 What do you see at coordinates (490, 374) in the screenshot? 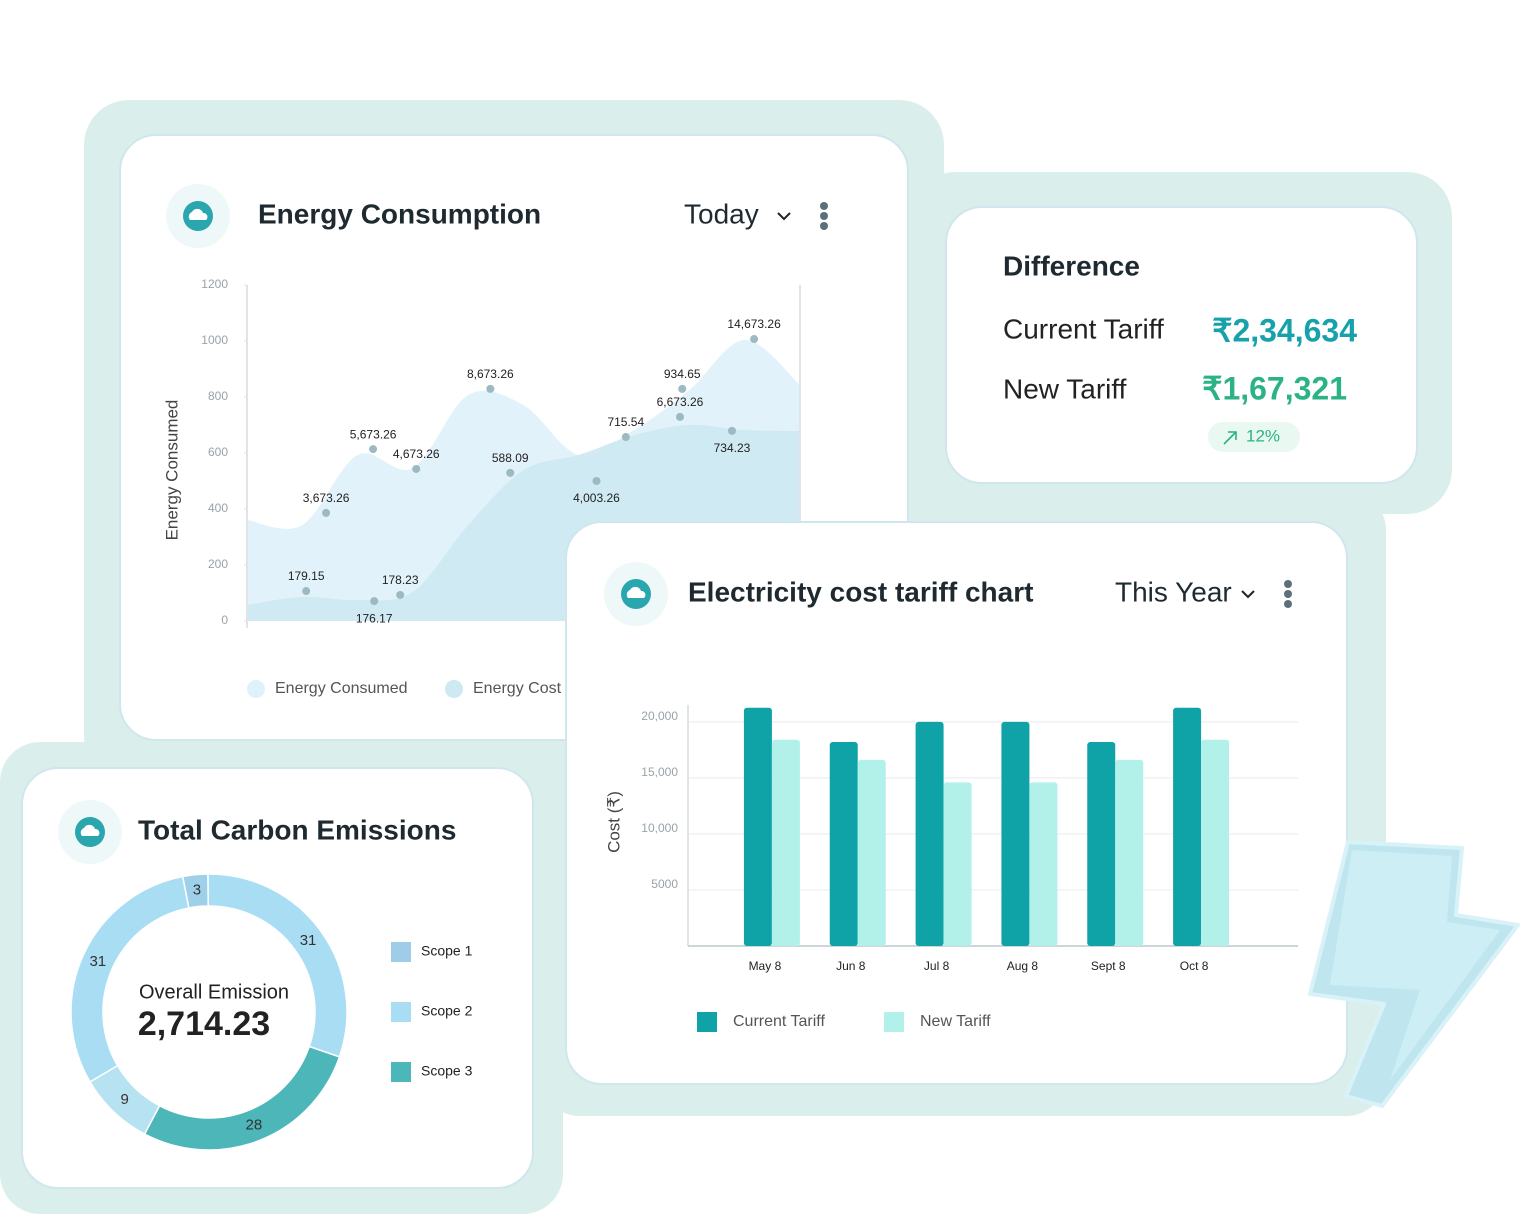
I see `point-label: 8,673.26` at bounding box center [490, 374].